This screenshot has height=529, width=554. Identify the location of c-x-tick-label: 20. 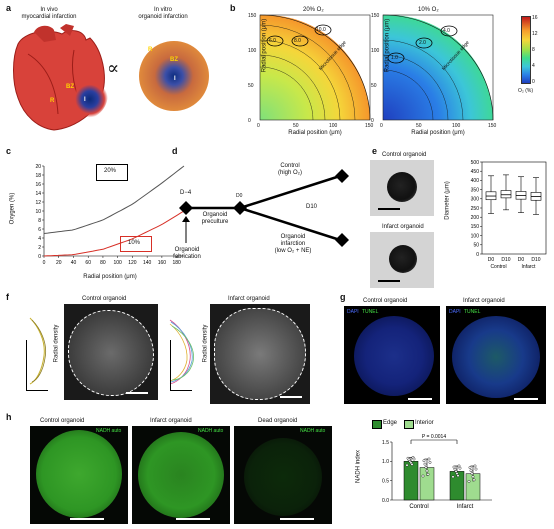
(59, 263).